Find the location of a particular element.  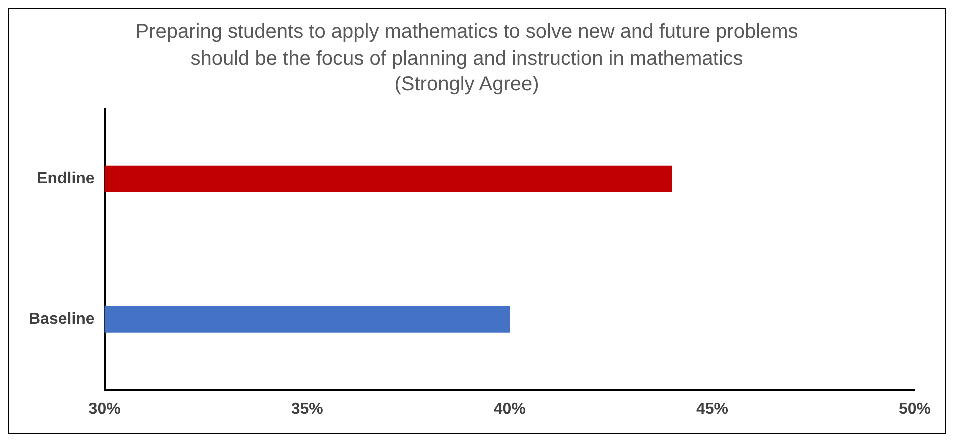

chart-subtitle: (Strongly Agree) is located at coordinates (467, 85).